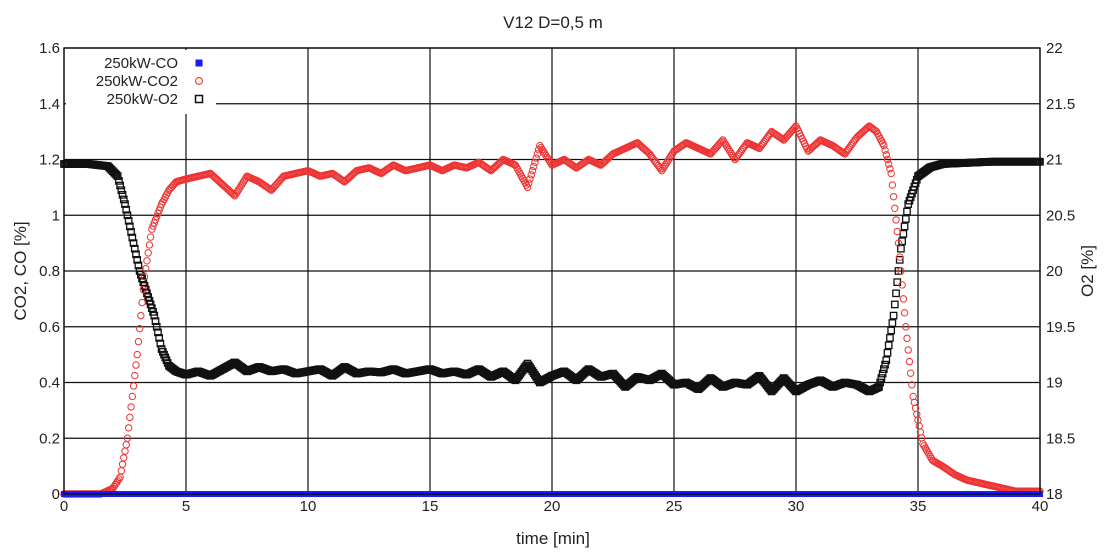 The width and height of the screenshot is (1110, 552). Describe the element at coordinates (1054, 383) in the screenshot. I see `y2-tick-label: 19` at that location.